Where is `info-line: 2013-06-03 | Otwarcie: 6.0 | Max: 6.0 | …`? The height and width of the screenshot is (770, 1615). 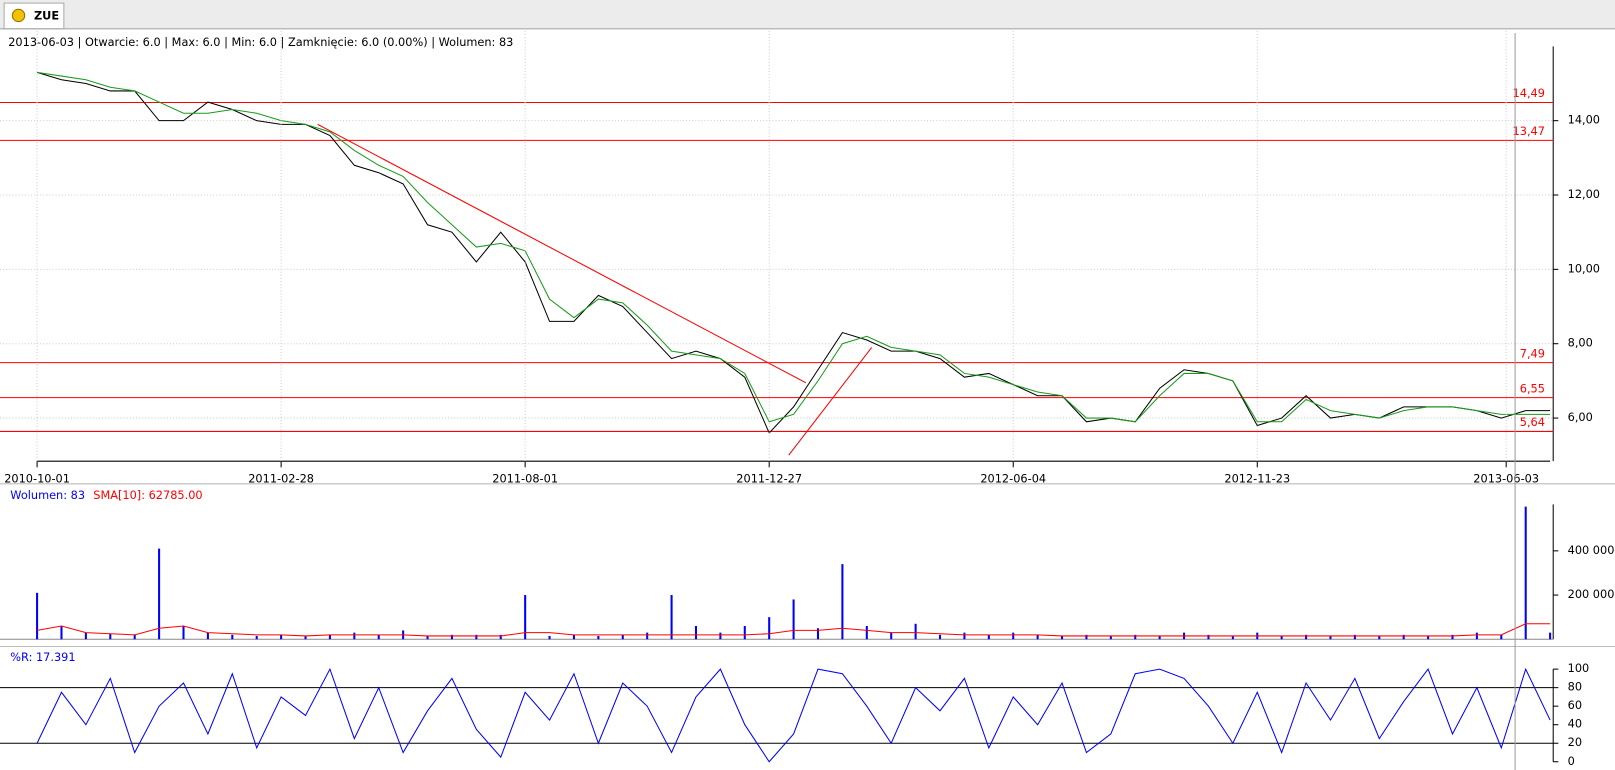
info-line: 2013-06-03 | Otwarcie: 6.0 | Max: 6.0 | … is located at coordinates (260, 42).